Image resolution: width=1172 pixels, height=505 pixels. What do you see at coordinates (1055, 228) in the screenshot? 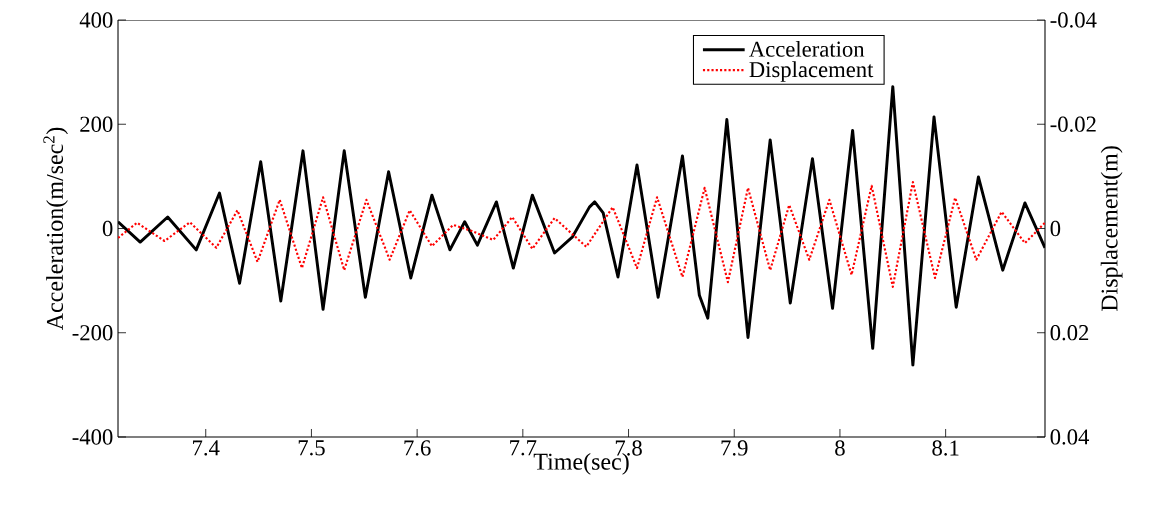
I see `y2-tick-label: 0` at bounding box center [1055, 228].